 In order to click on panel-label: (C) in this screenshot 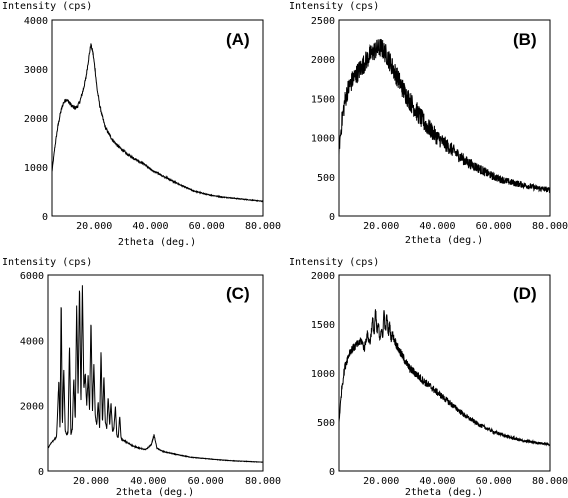, I will do `click(238, 293)`.